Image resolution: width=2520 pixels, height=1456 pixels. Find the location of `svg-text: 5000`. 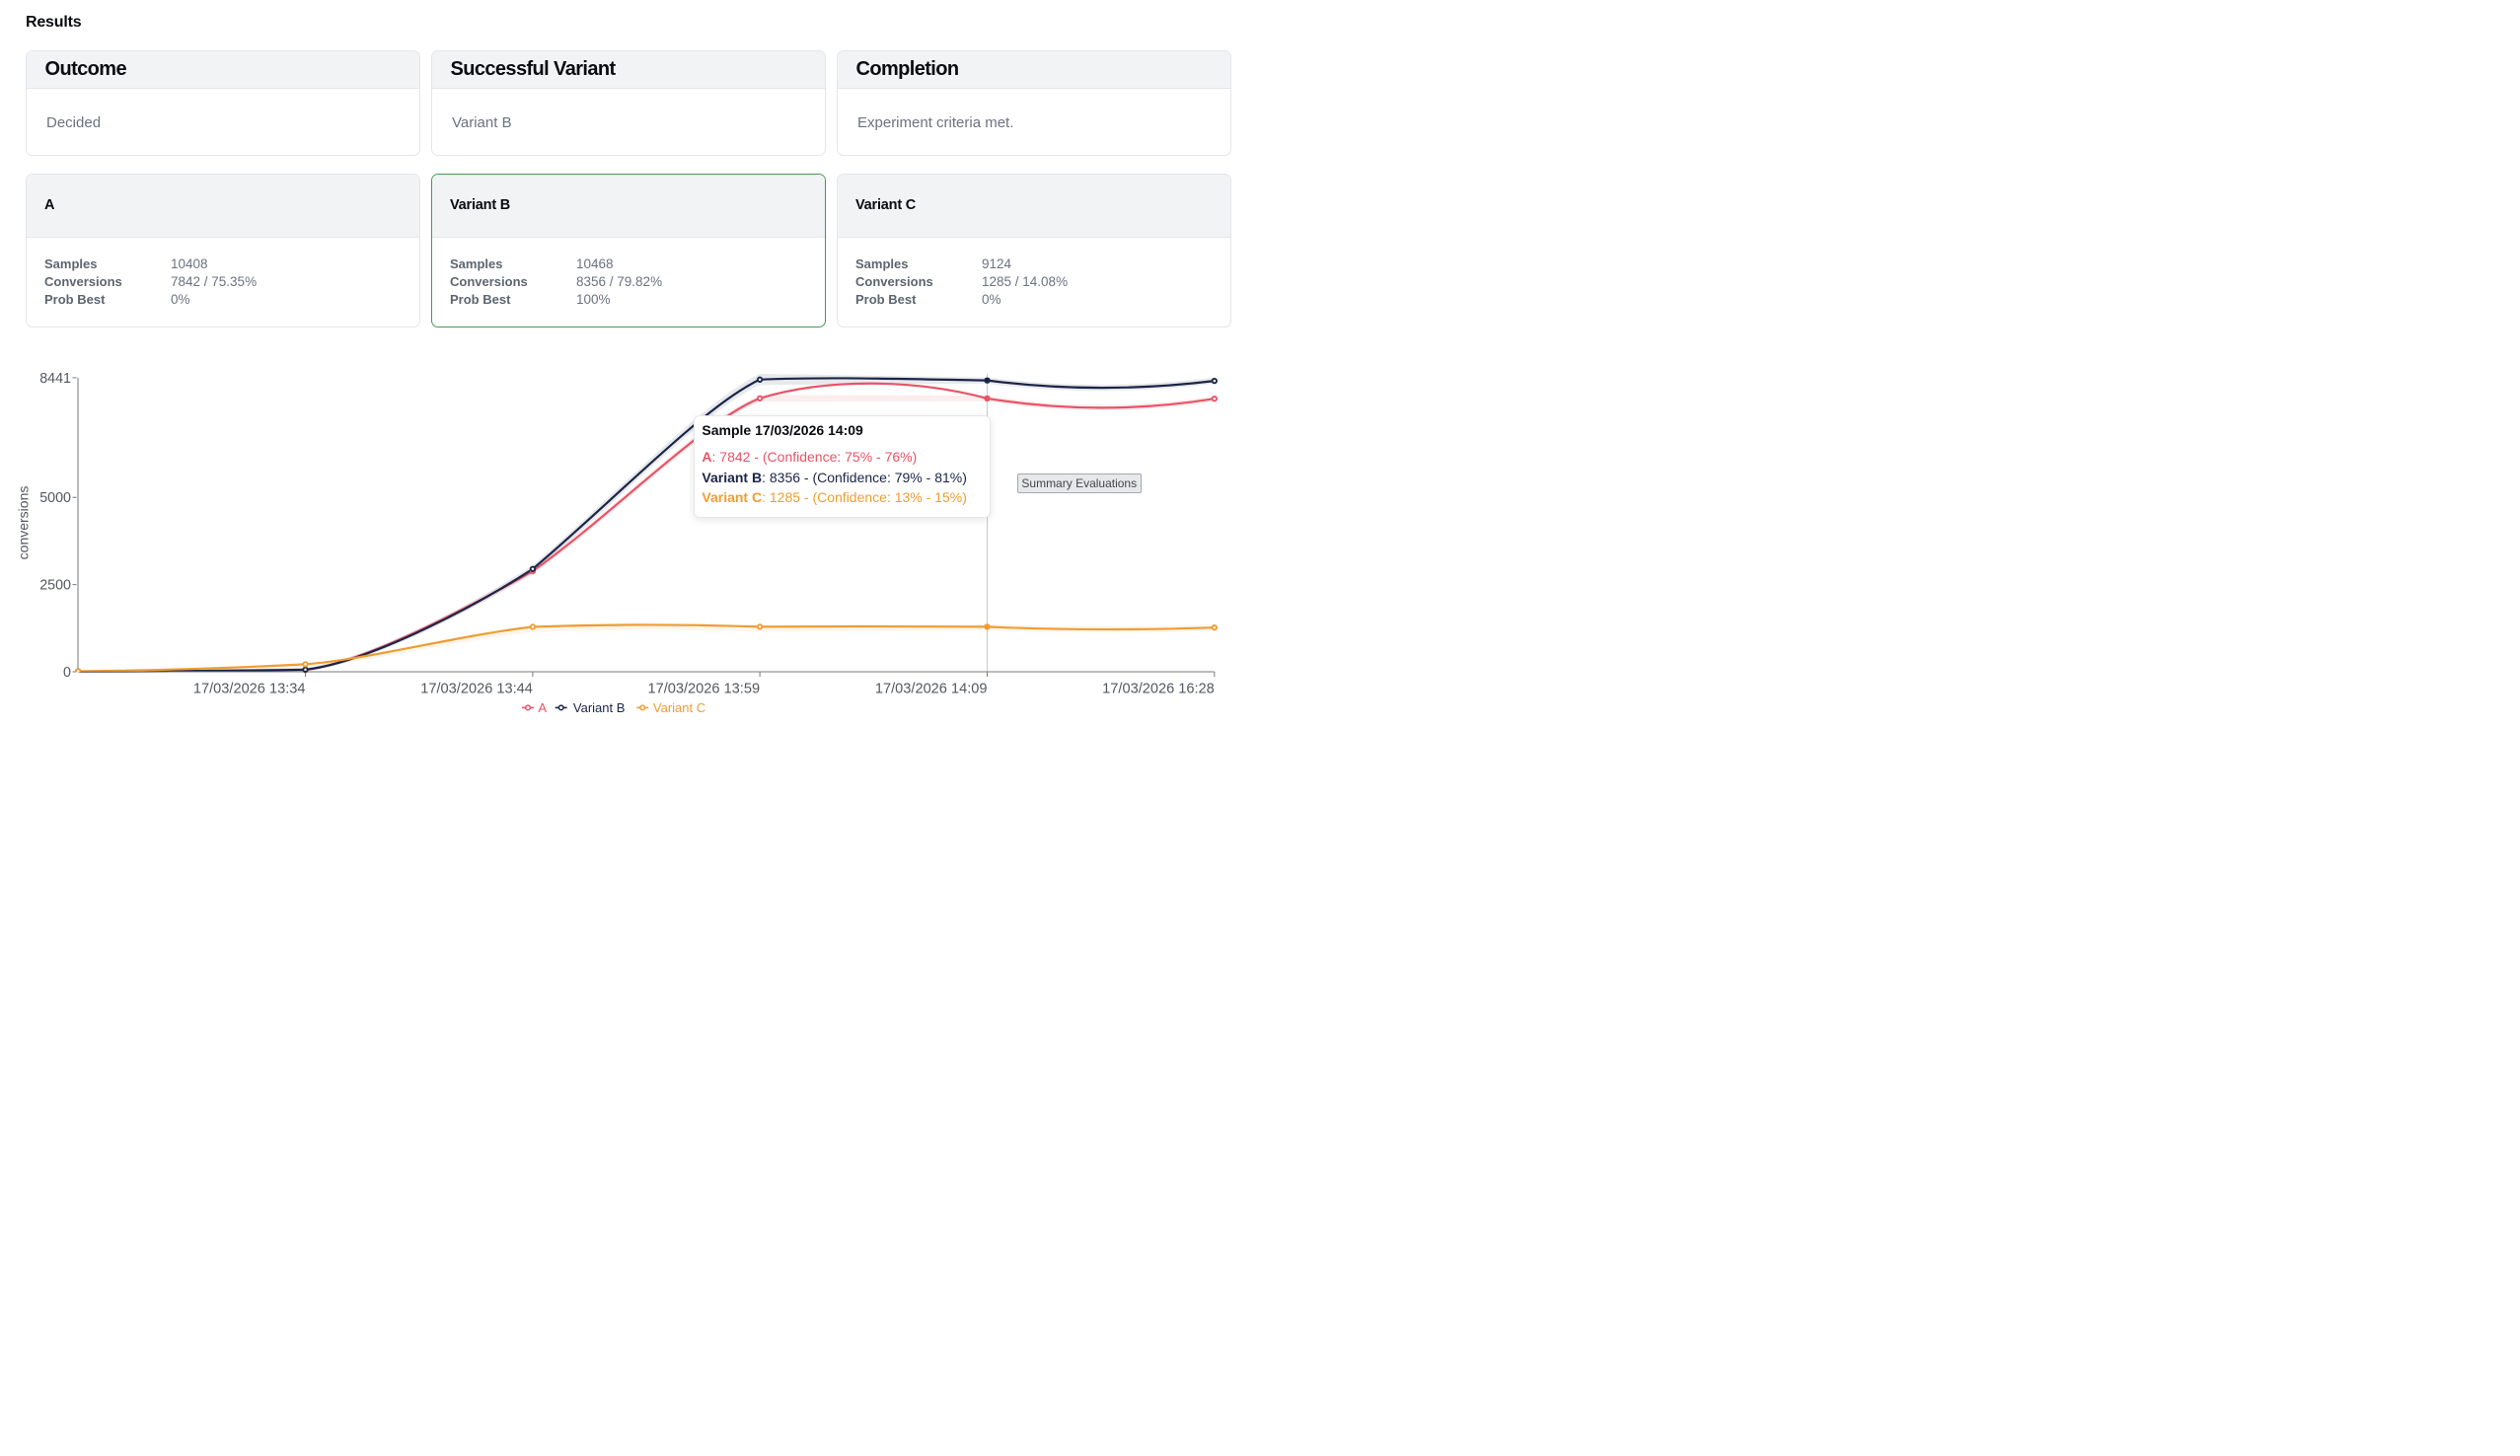

svg-text: 5000 is located at coordinates (55, 498).